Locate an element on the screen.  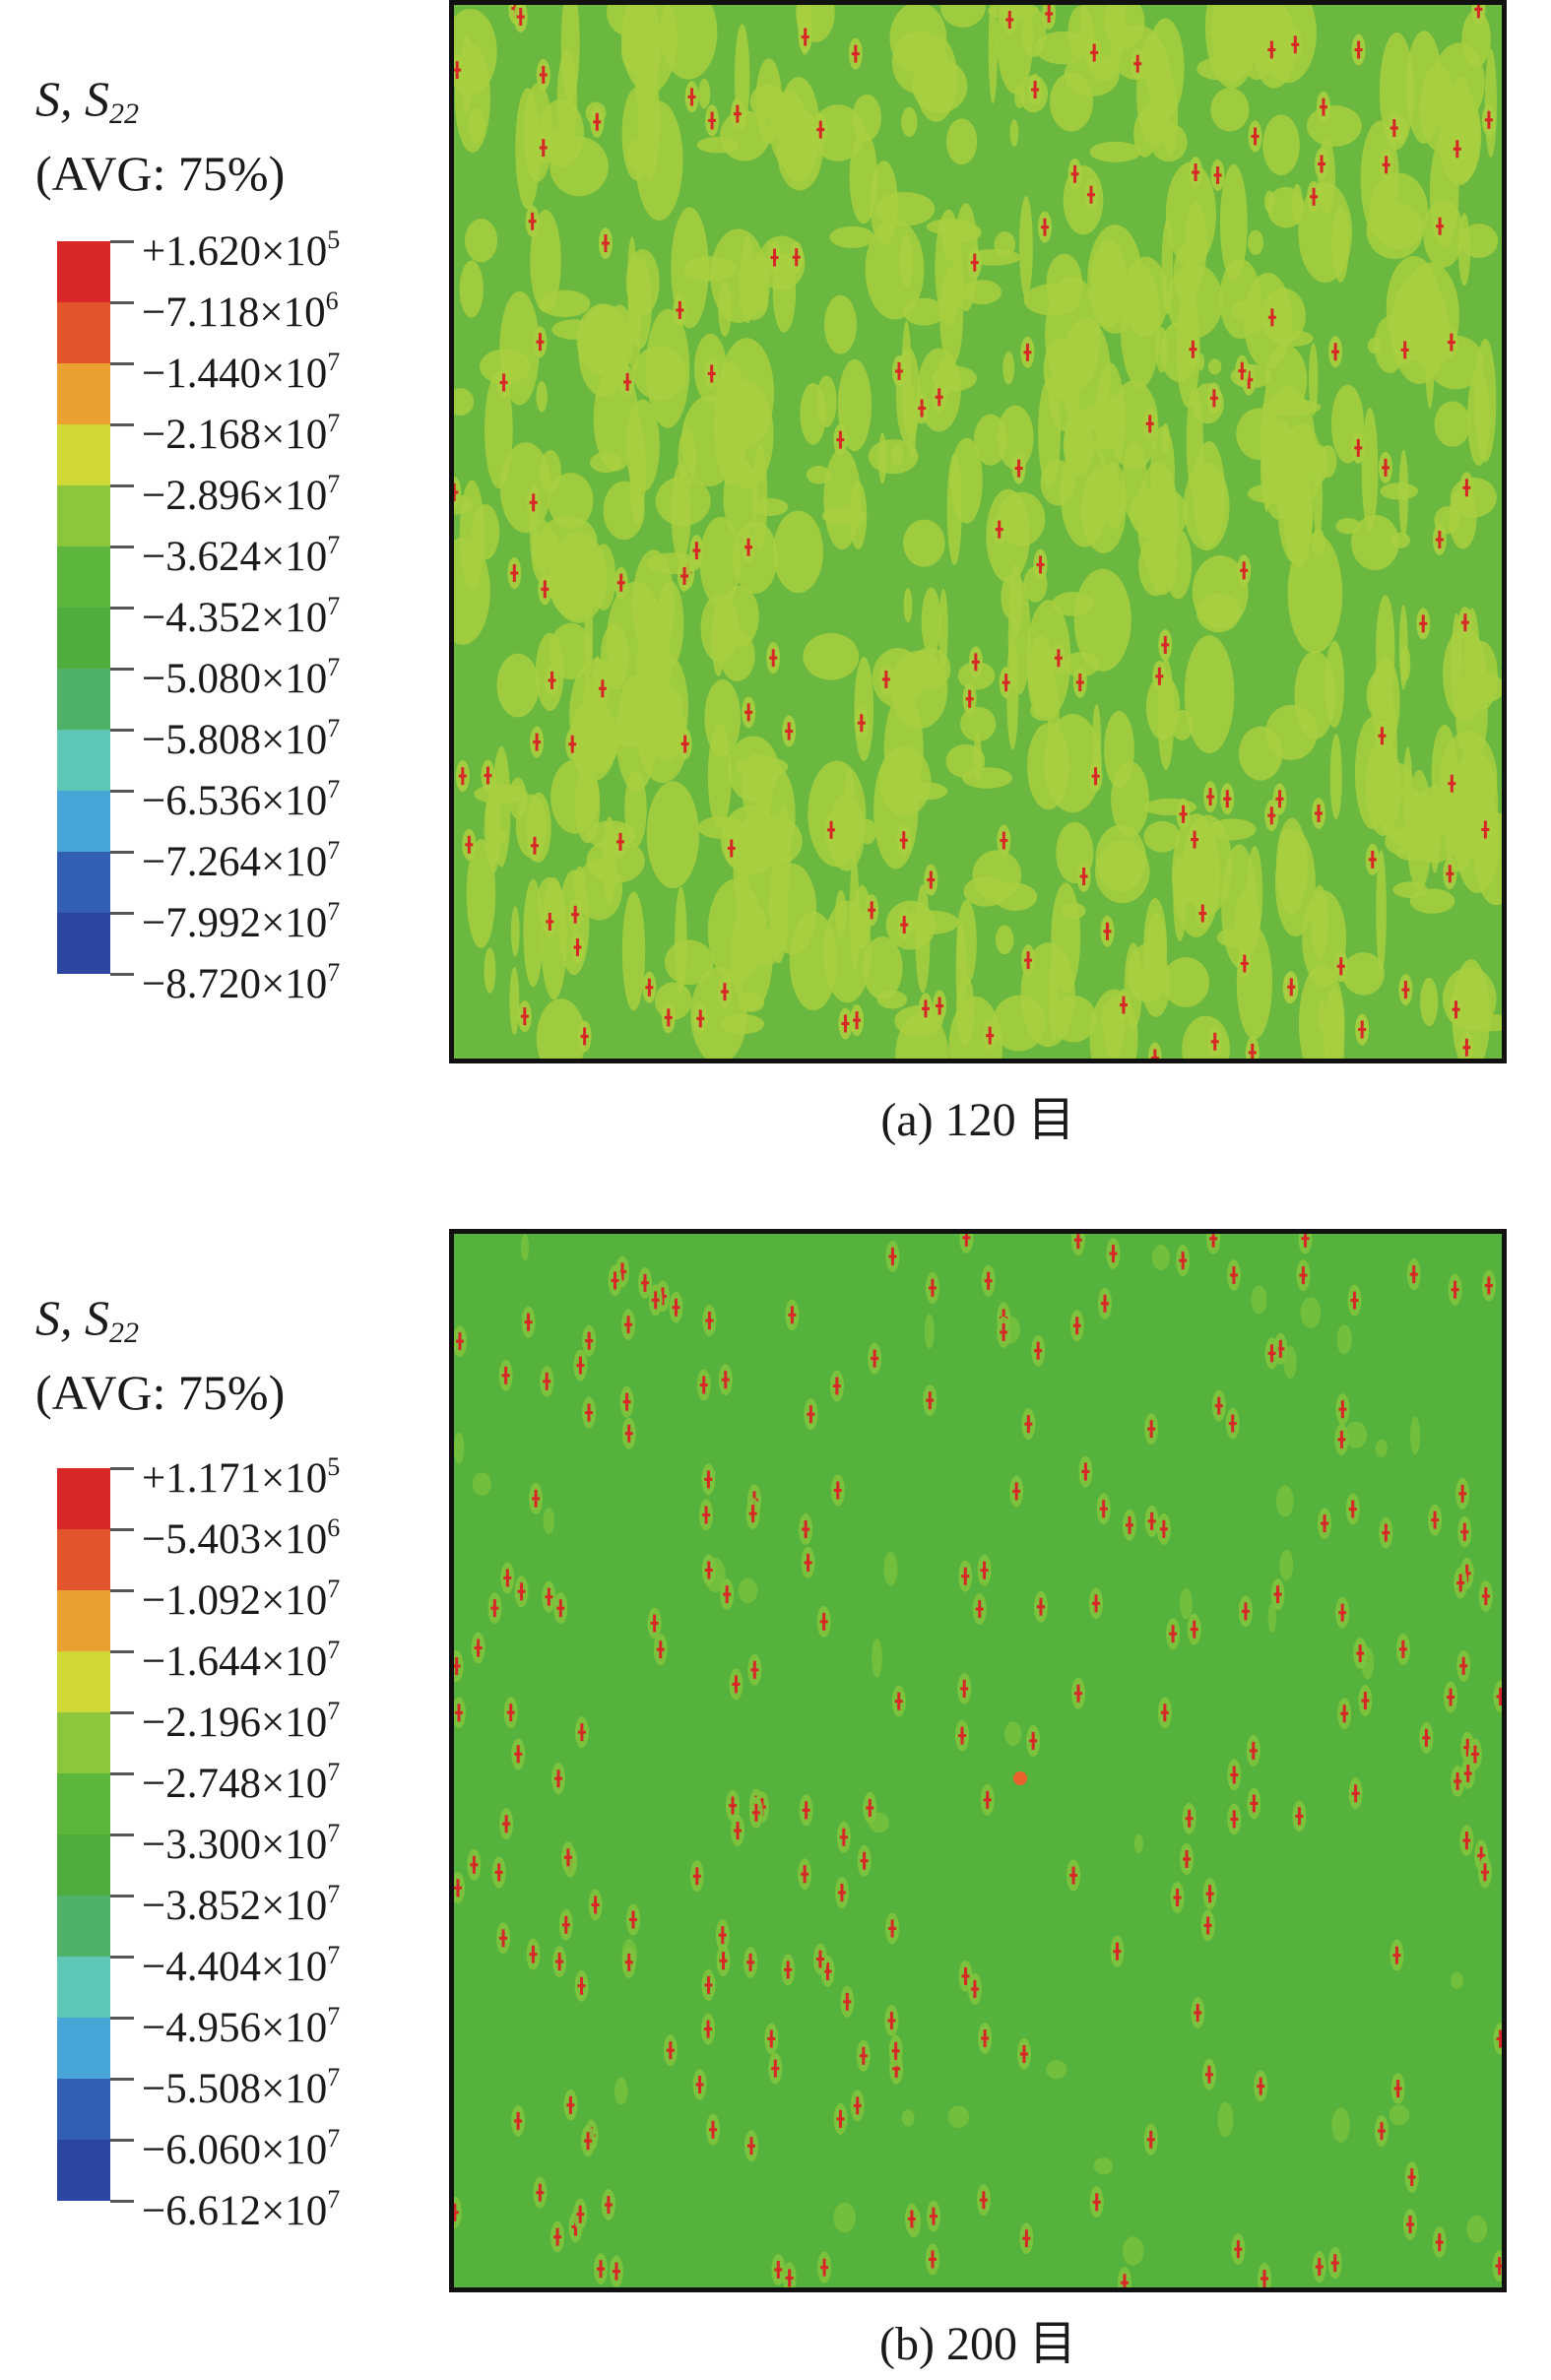
legend-label: −6.612×10⁷ is located at coordinates (241, 2209).